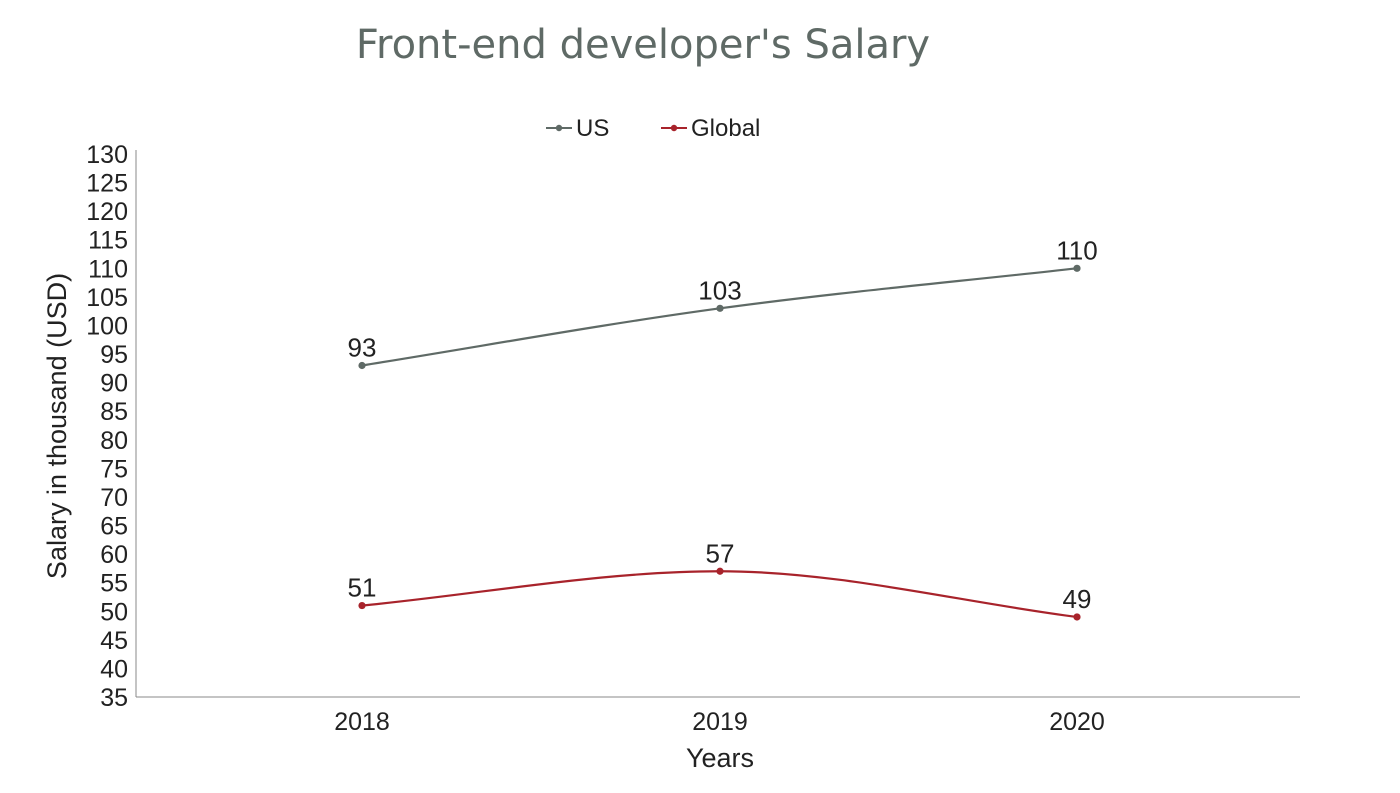 The image size is (1400, 793). Describe the element at coordinates (107, 184) in the screenshot. I see `y-tick-label: 125` at that location.